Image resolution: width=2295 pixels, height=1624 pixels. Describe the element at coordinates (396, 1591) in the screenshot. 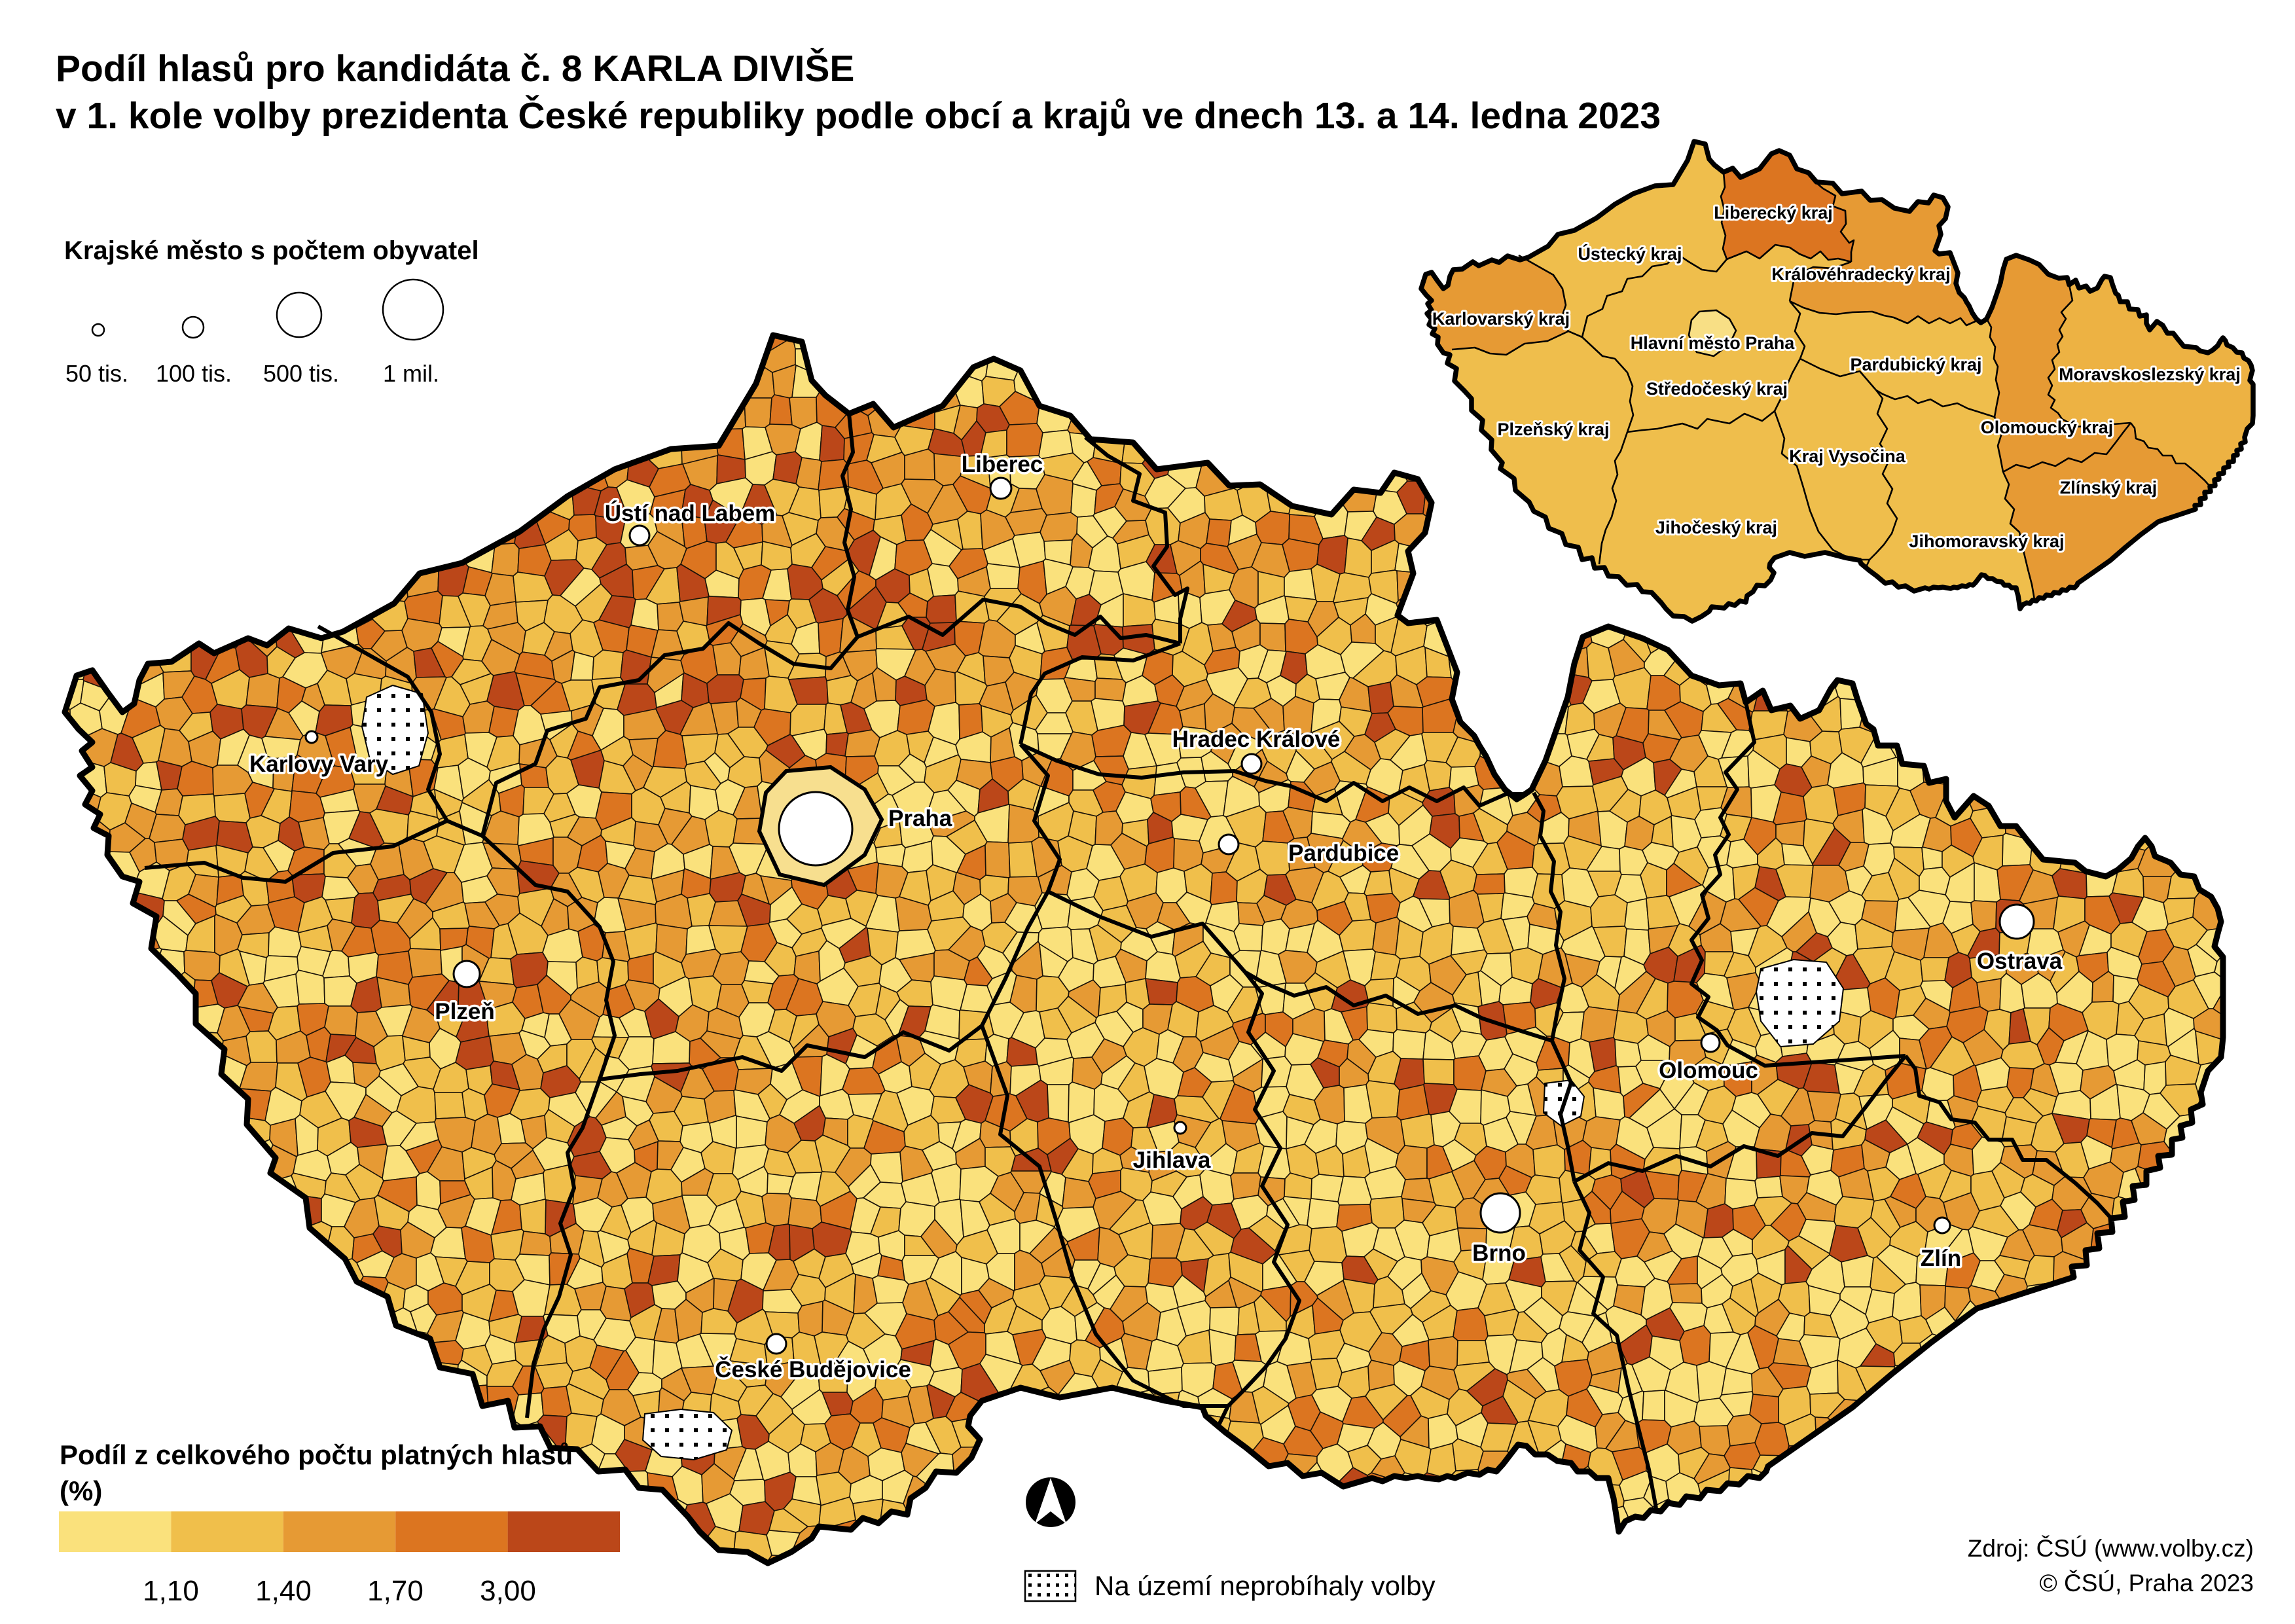

I see `svg-text: 1,70` at that location.